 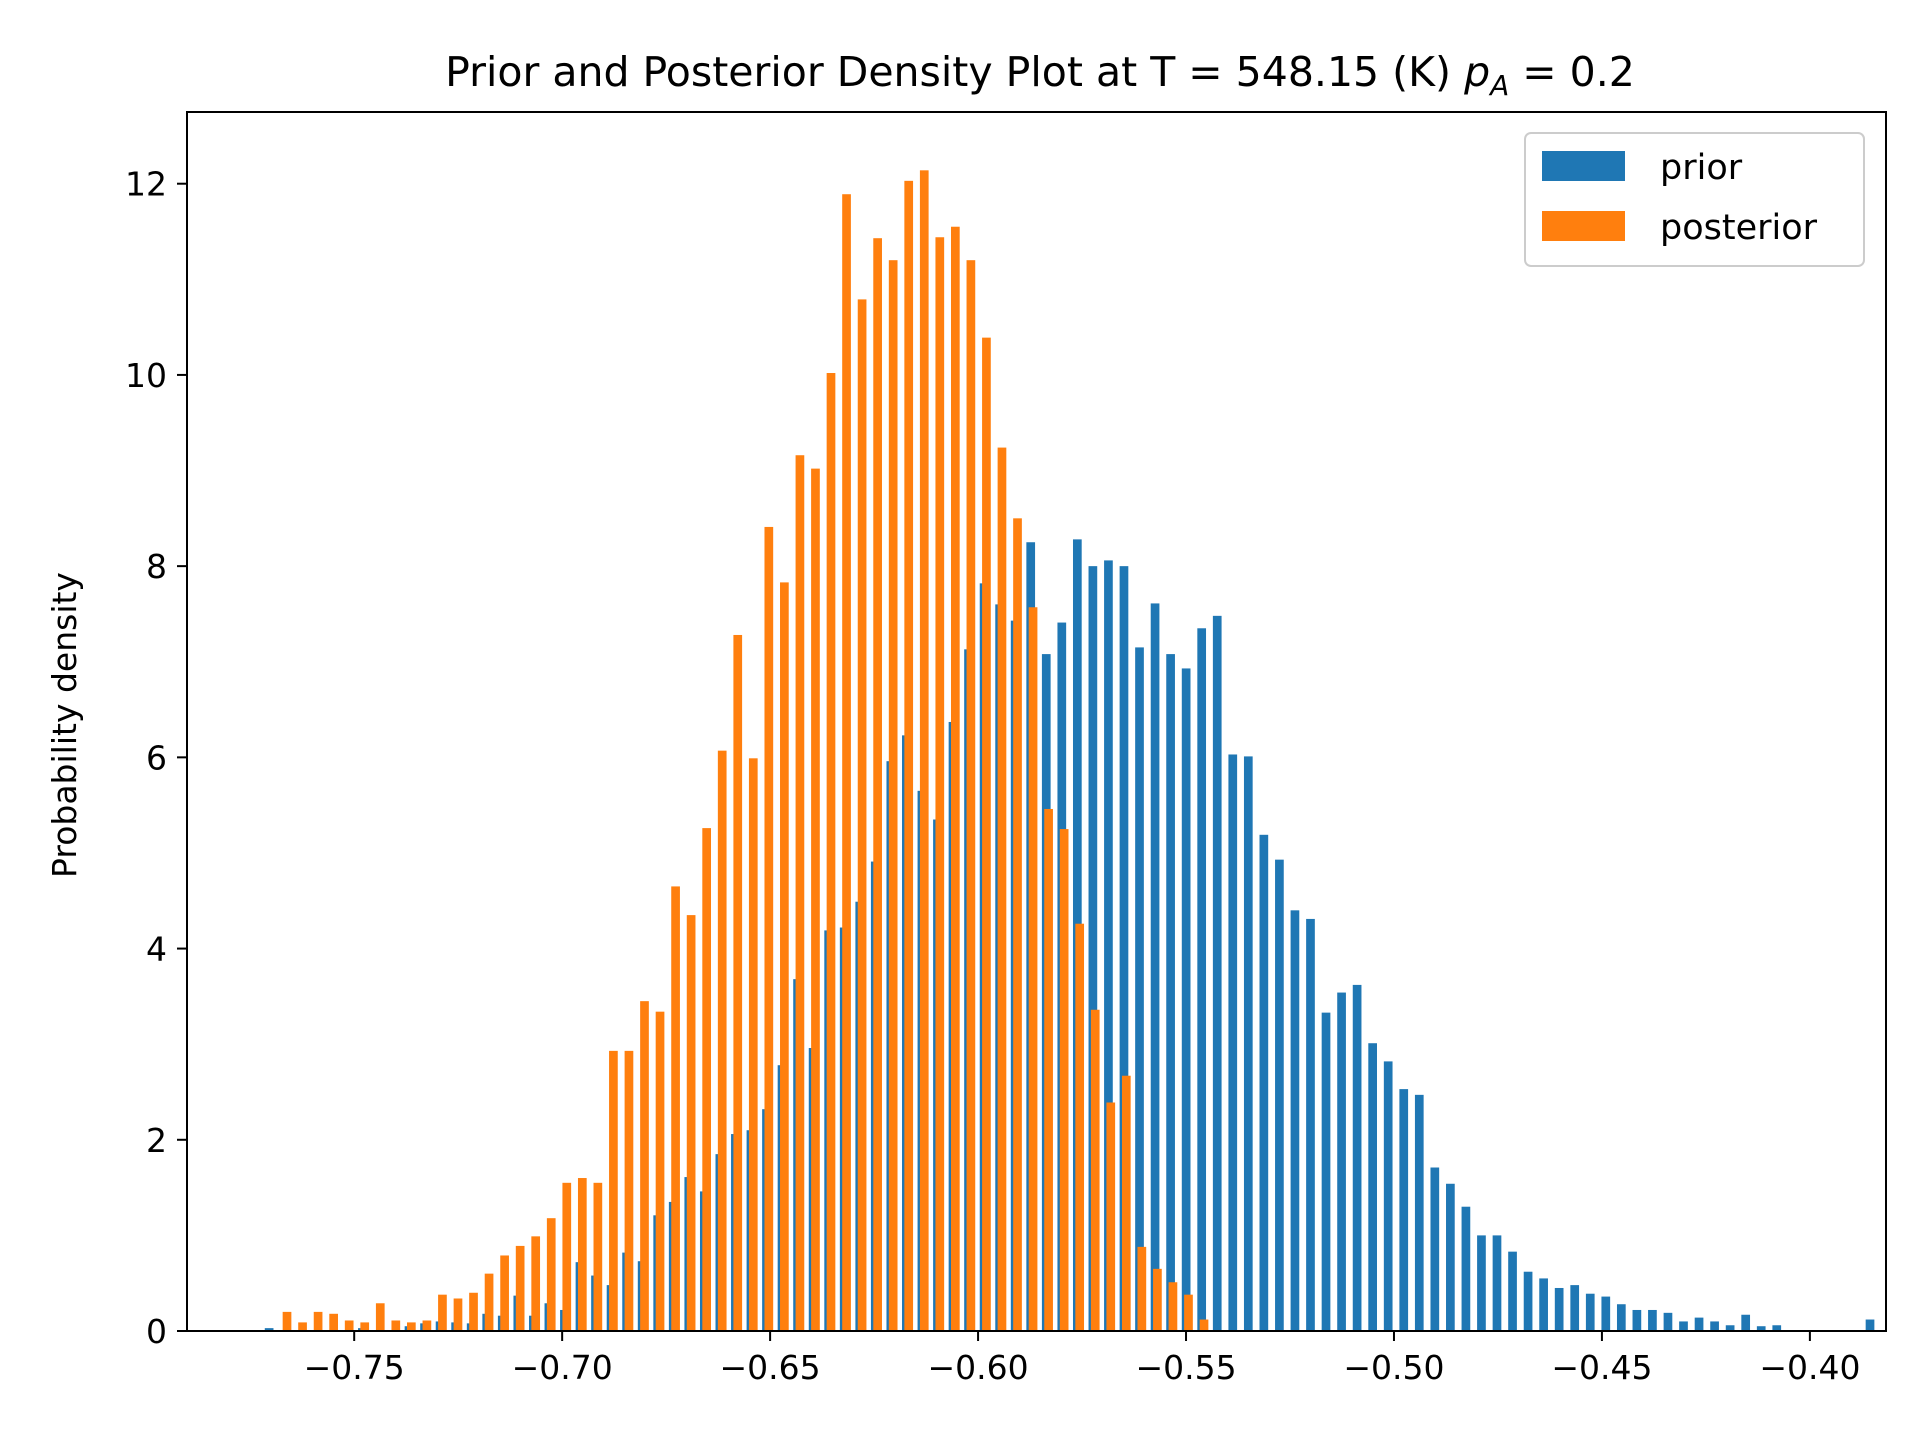 I want to click on x-tick-label: −0.50, so click(x=1393, y=1367).